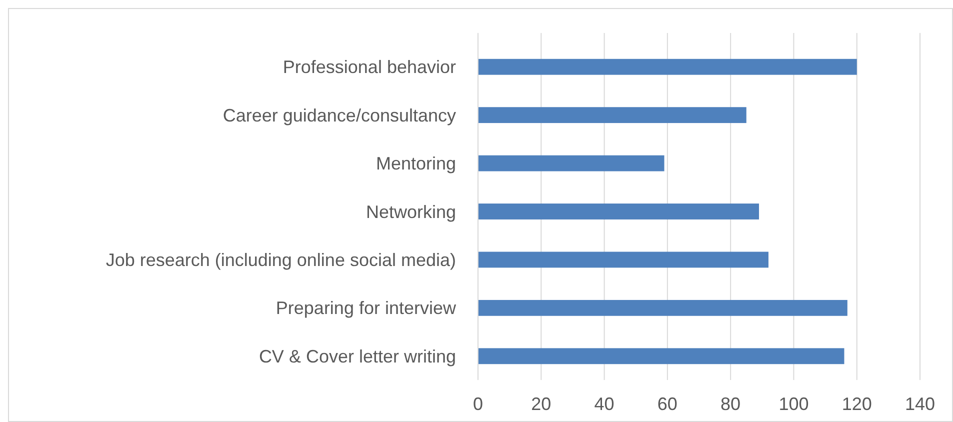 The height and width of the screenshot is (422, 953). Describe the element at coordinates (604, 404) in the screenshot. I see `x-tick-label: 40` at that location.